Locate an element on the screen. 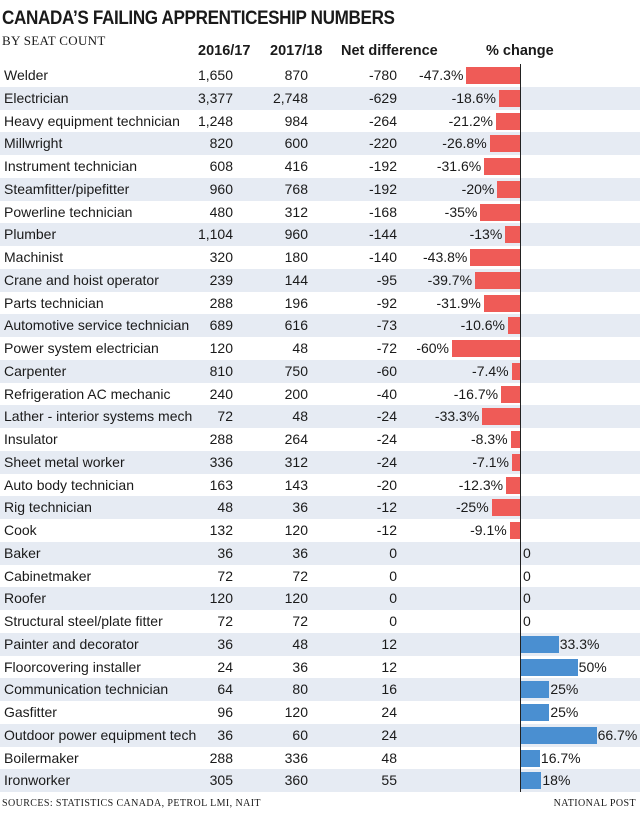 Image resolution: width=640 pixels, height=820 pixels. table-row: Machinist 320 180 -140 -43.8% is located at coordinates (320, 257).